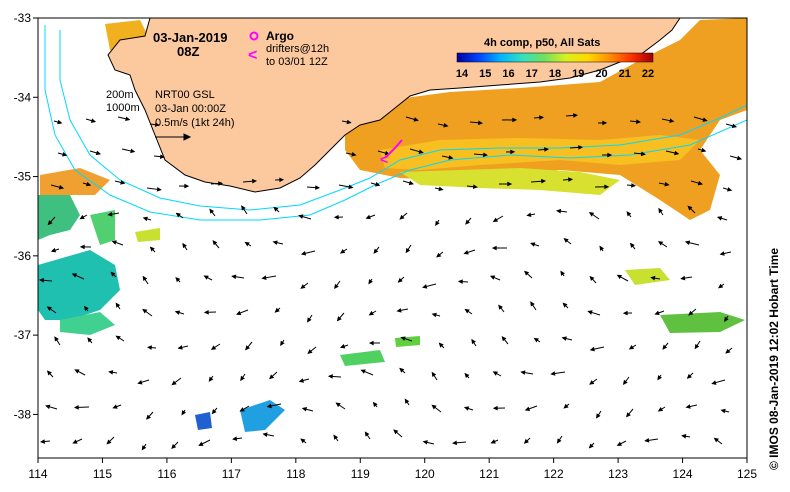  Describe the element at coordinates (254, 36) in the screenshot. I see `argo-legend-icon` at that location.